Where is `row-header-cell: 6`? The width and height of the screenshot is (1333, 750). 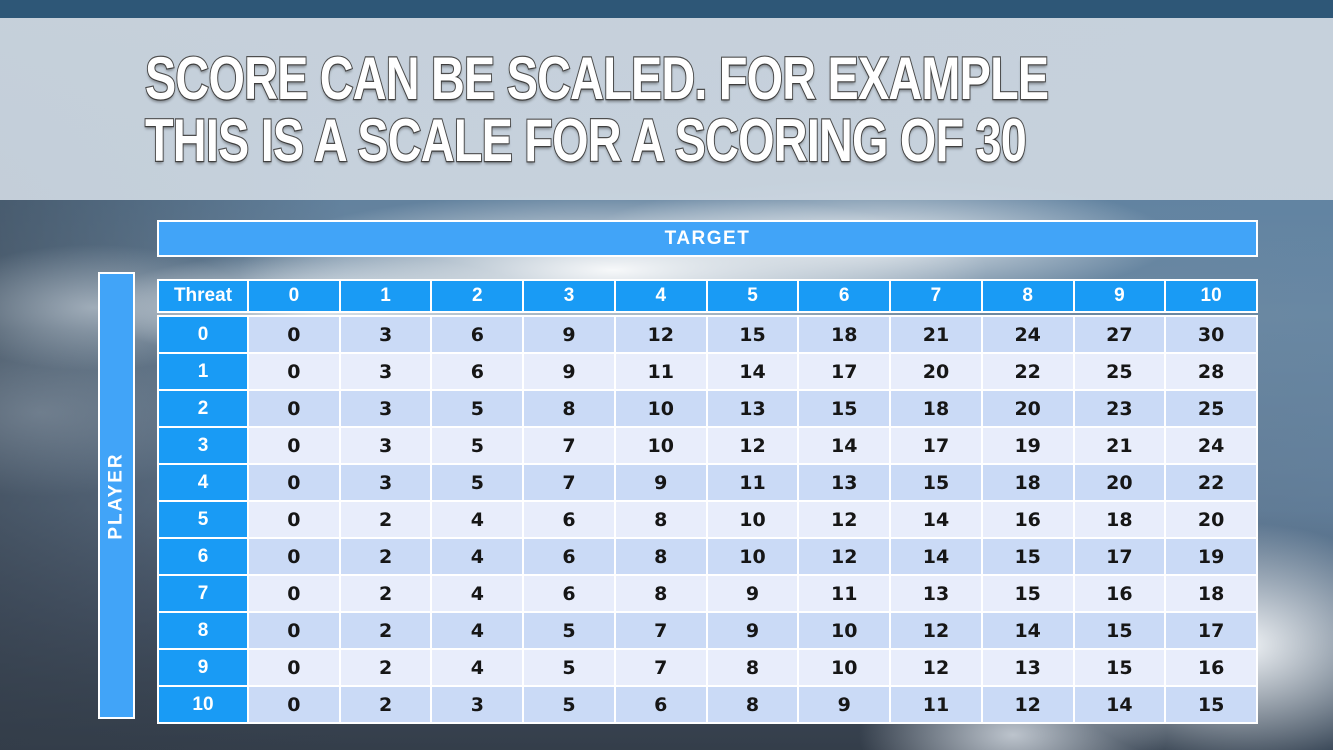
row-header-cell: 6 is located at coordinates (203, 556).